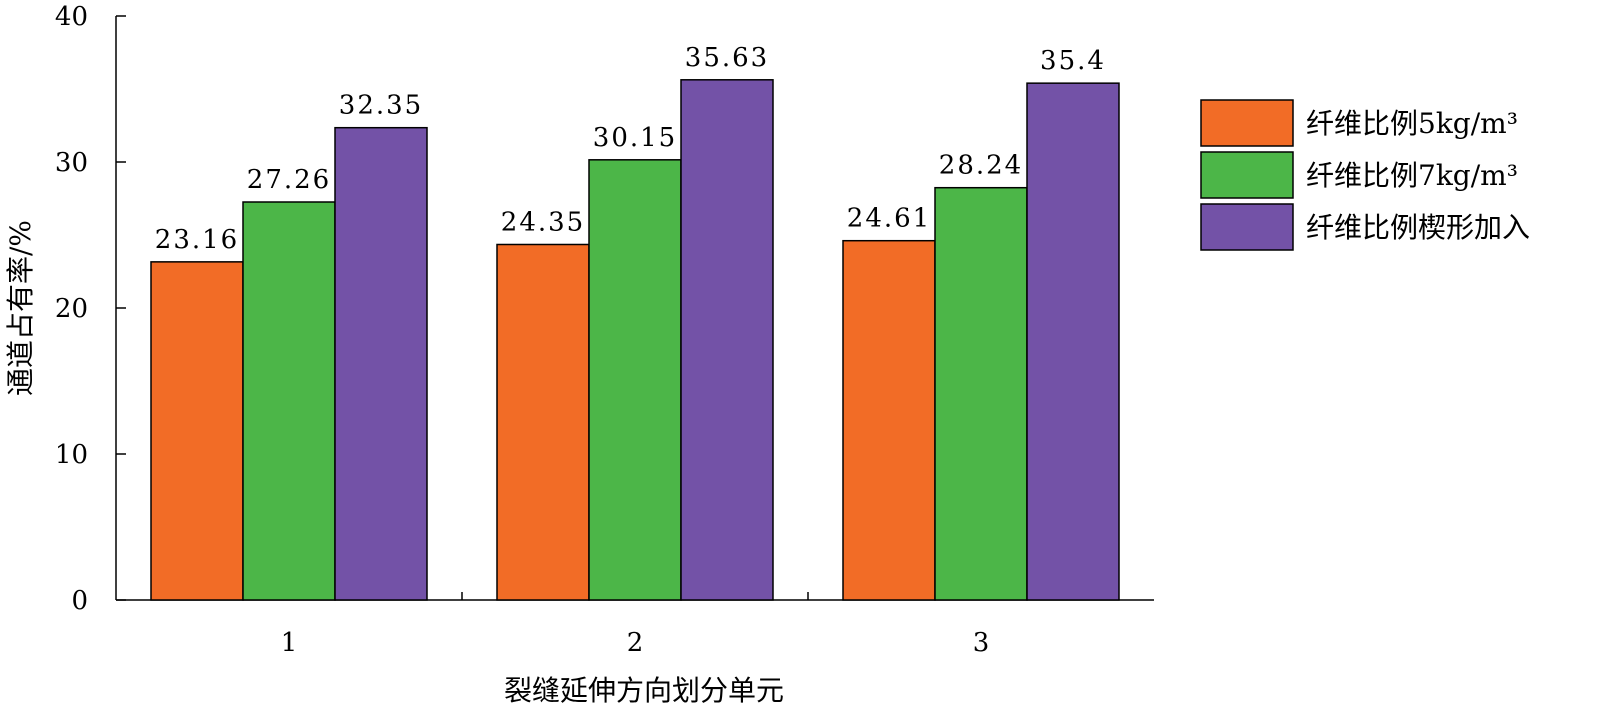 Image resolution: width=1600 pixels, height=712 pixels. I want to click on legend: 纤维比例5kg/m³ 纤维比例7kg/m³ 纤维比例楔形加入, so click(1365, 175).